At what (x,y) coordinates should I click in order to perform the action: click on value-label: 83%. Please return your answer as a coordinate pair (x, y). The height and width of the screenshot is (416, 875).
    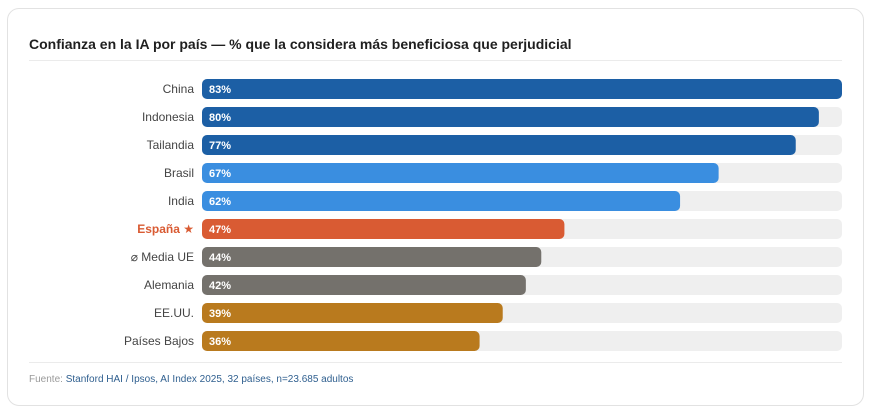
    Looking at the image, I should click on (220, 90).